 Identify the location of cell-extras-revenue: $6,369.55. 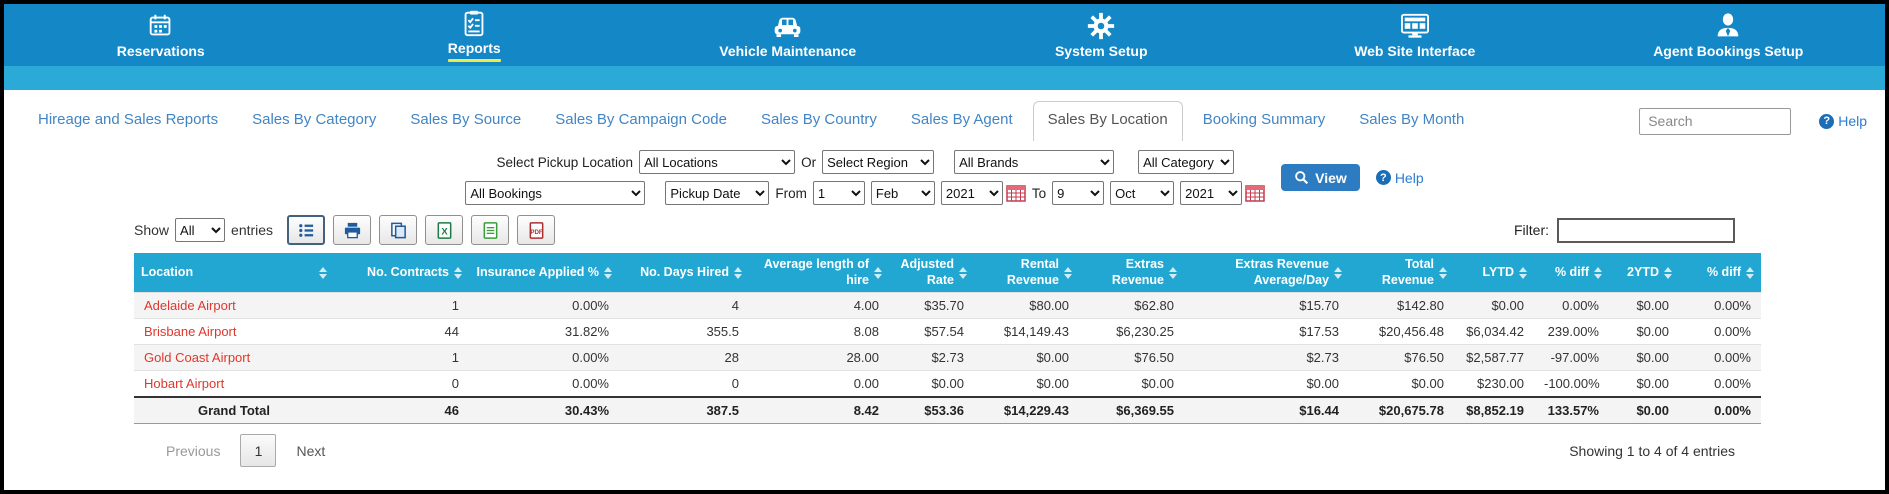
(1131, 410).